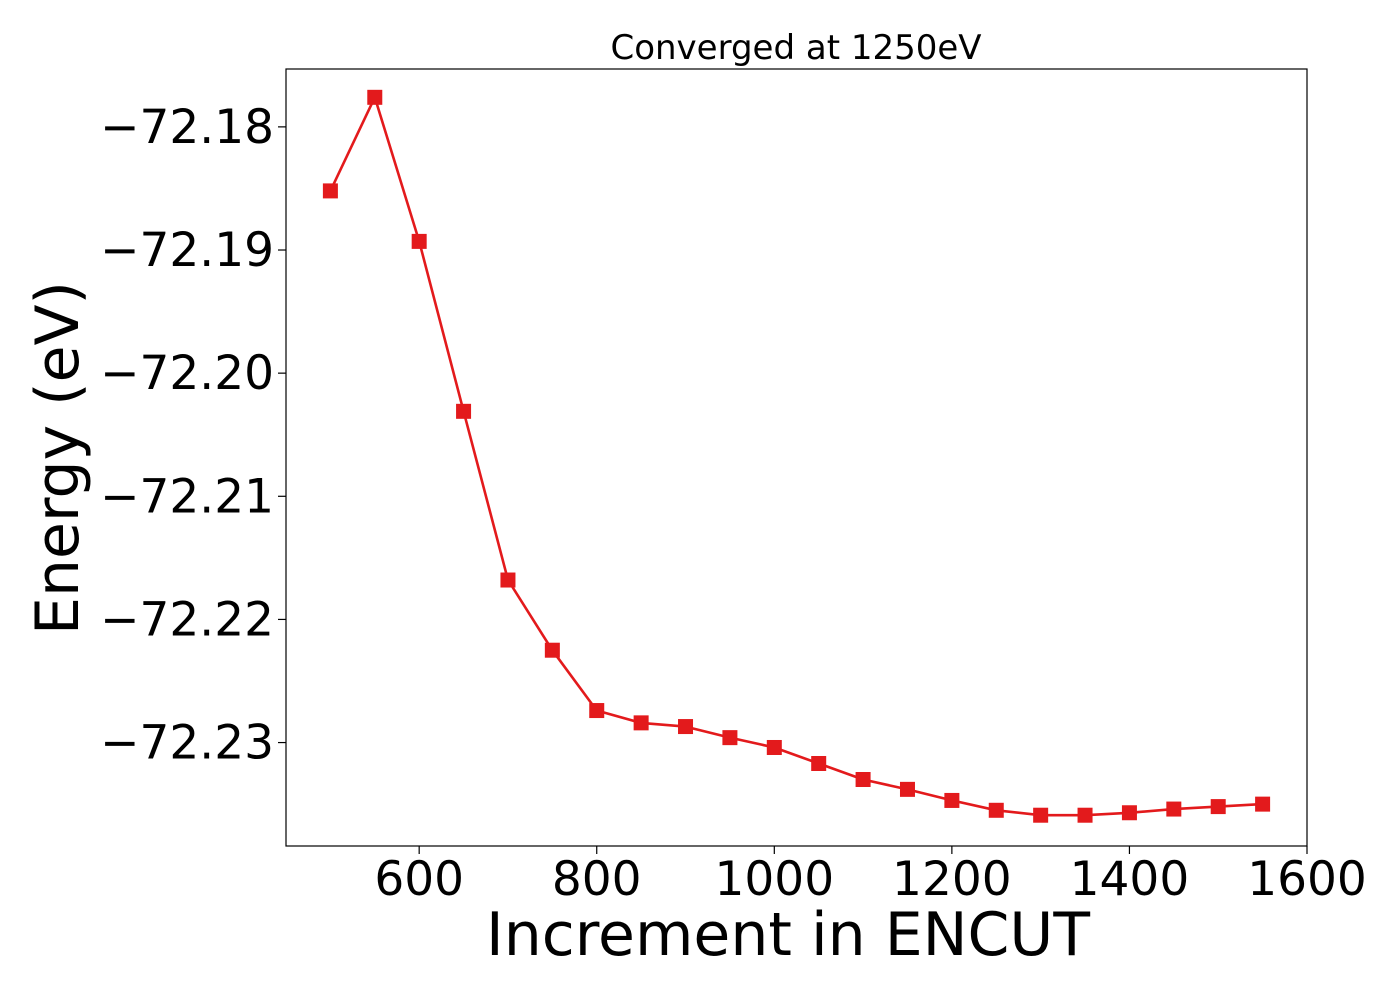 This screenshot has height=1000, width=1400. Describe the element at coordinates (1130, 879) in the screenshot. I see `x-tick-label: 1400` at that location.